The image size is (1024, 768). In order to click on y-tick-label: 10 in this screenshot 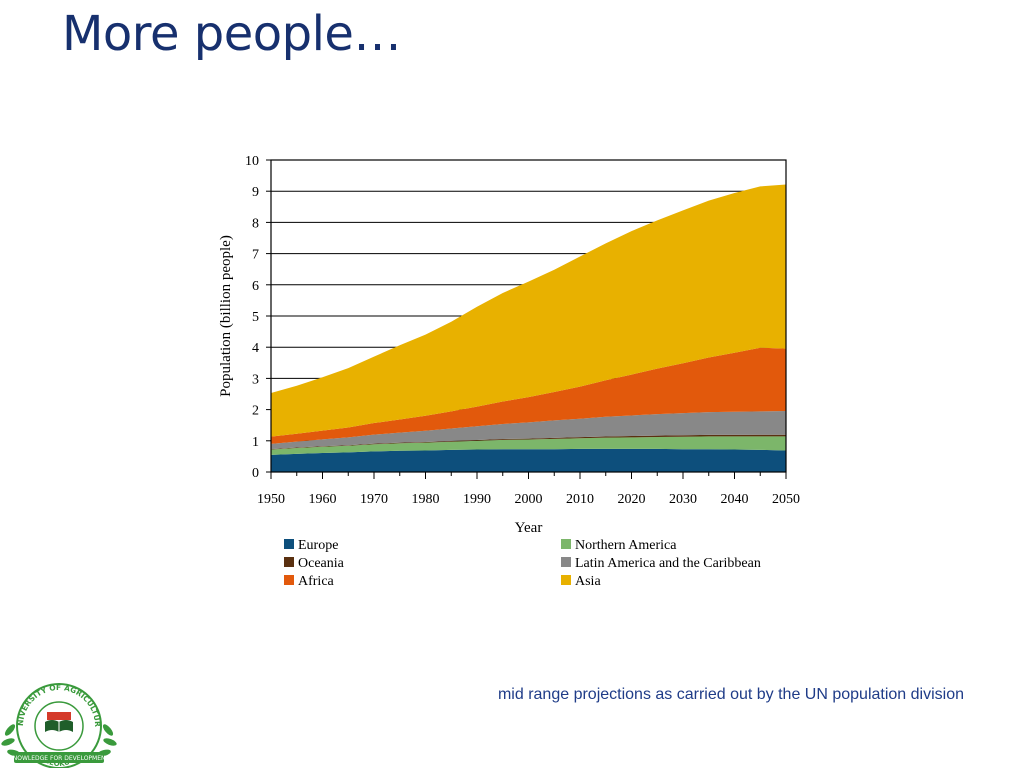, I will do `click(252, 161)`.